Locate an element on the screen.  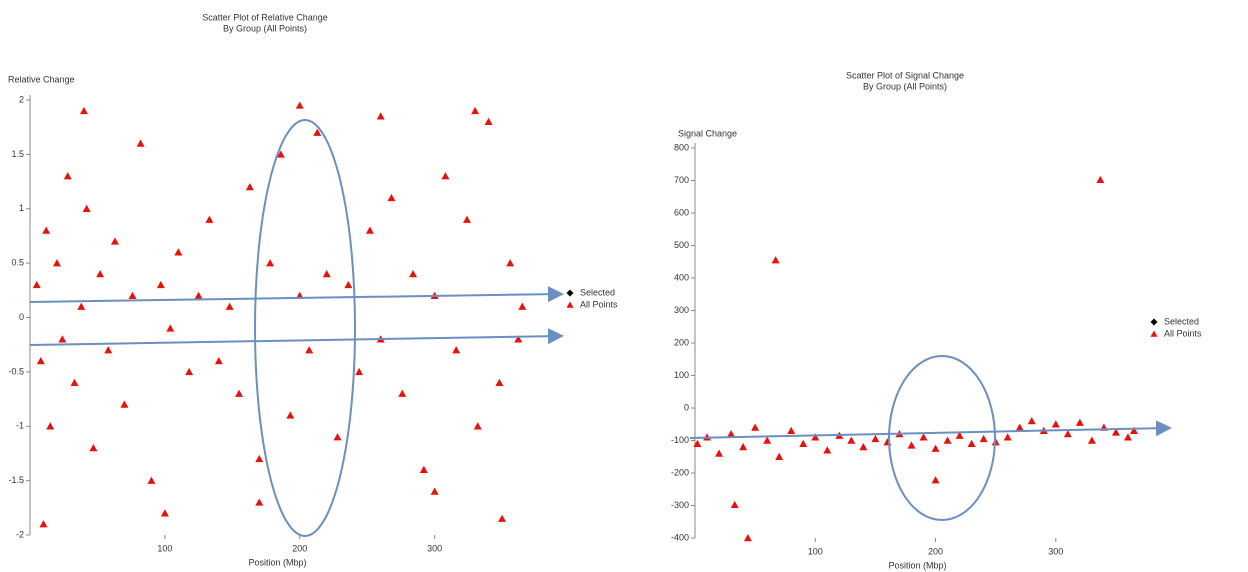
y-tick-label: 400 is located at coordinates (681, 277).